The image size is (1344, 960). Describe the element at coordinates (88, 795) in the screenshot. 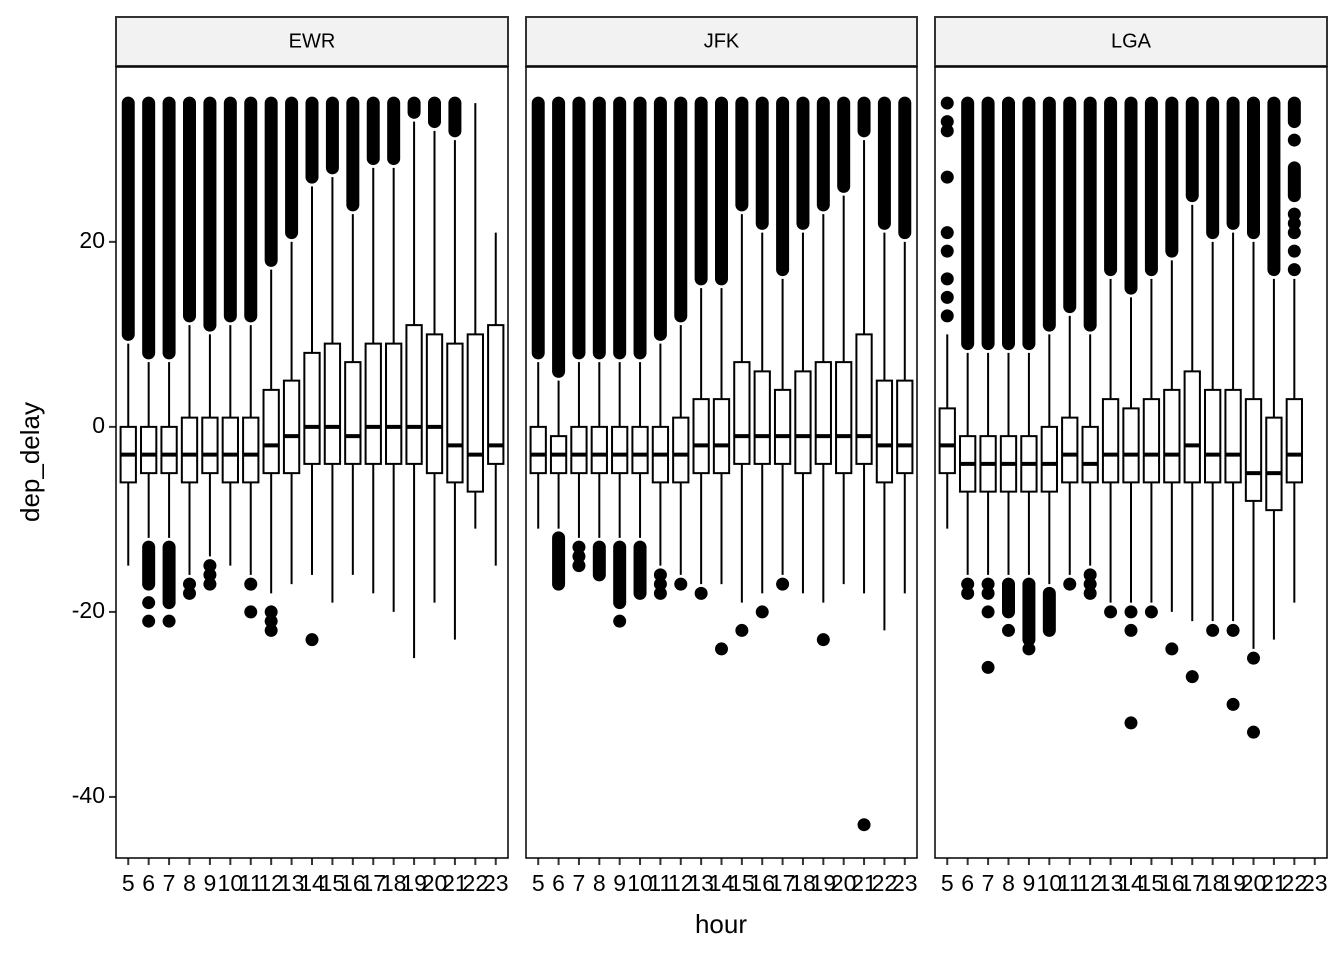

I see `y-tick-label: -40` at that location.